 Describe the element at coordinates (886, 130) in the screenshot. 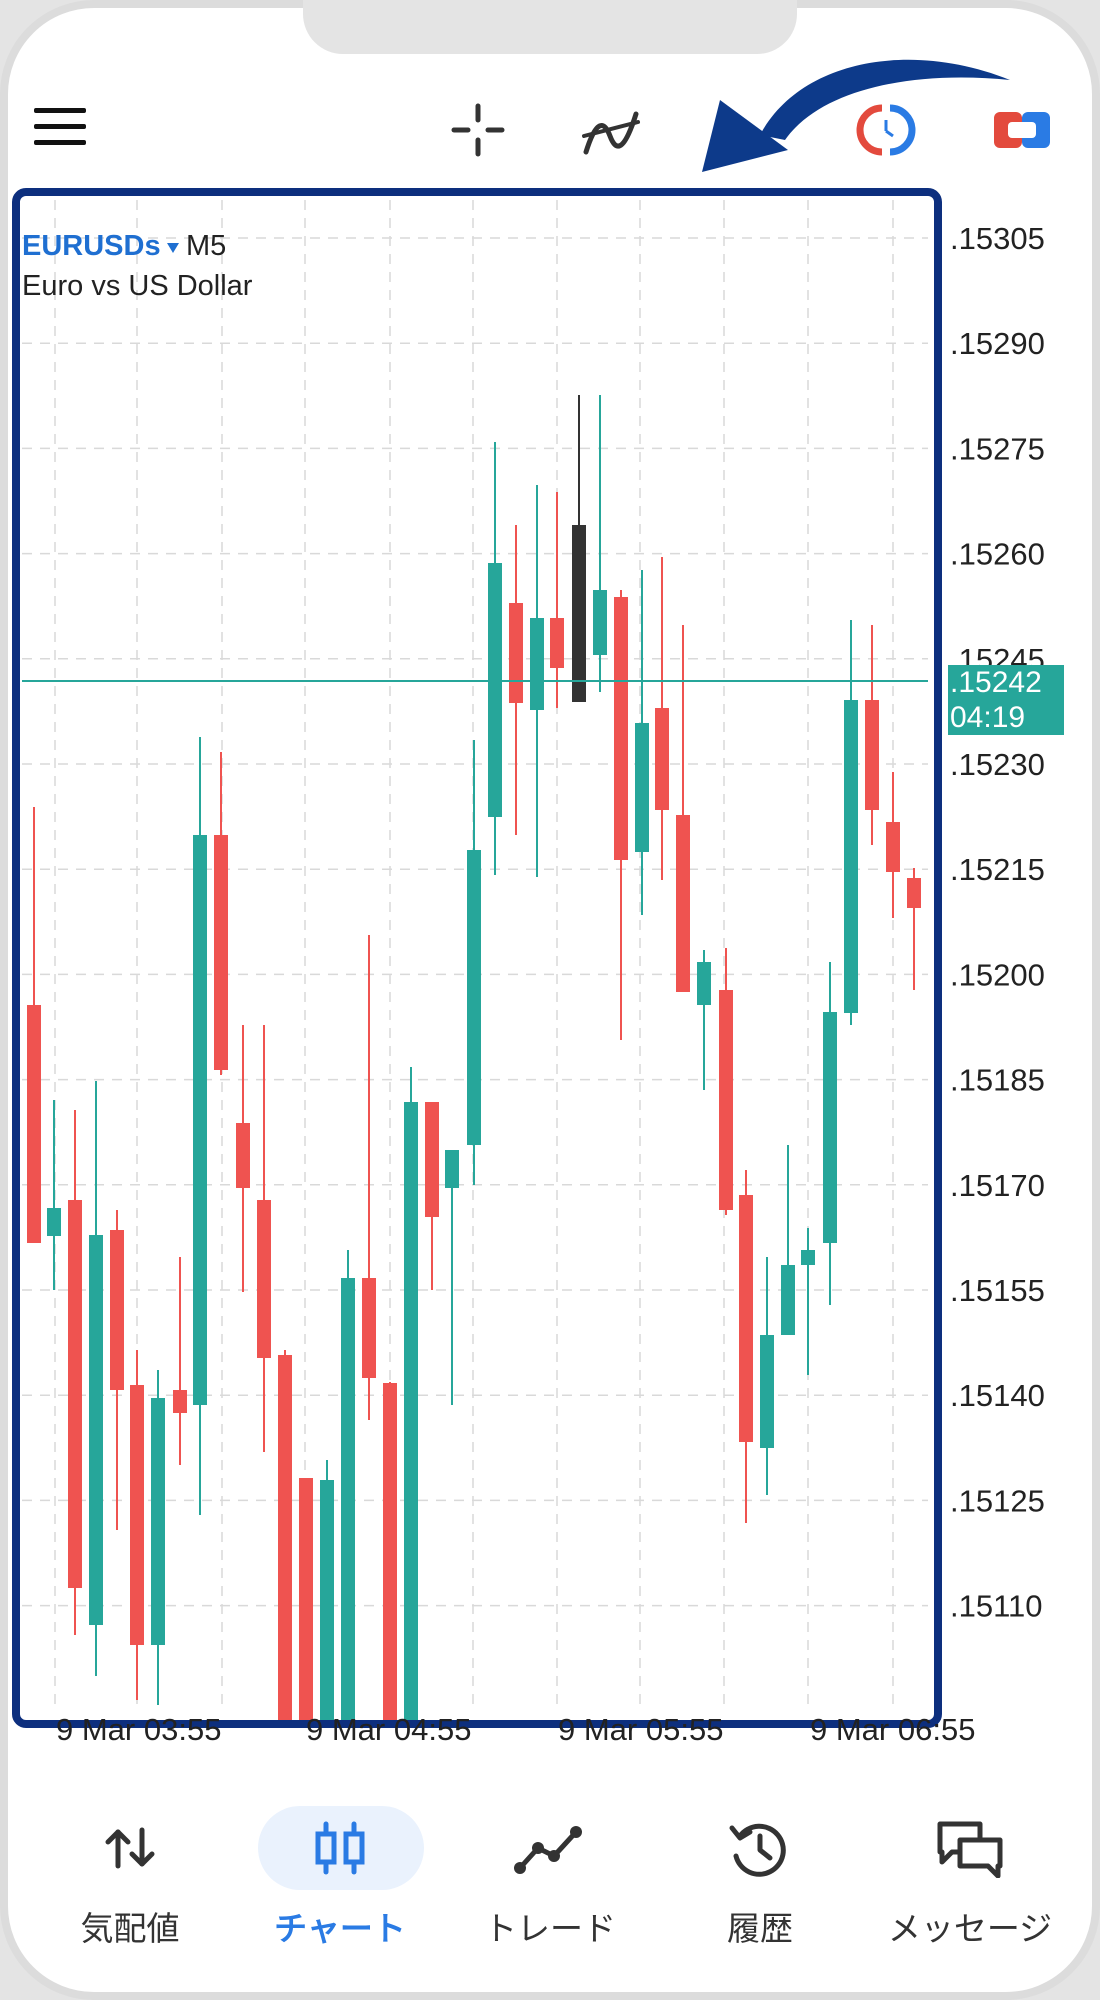

I see `timeframe-clock-icon` at that location.